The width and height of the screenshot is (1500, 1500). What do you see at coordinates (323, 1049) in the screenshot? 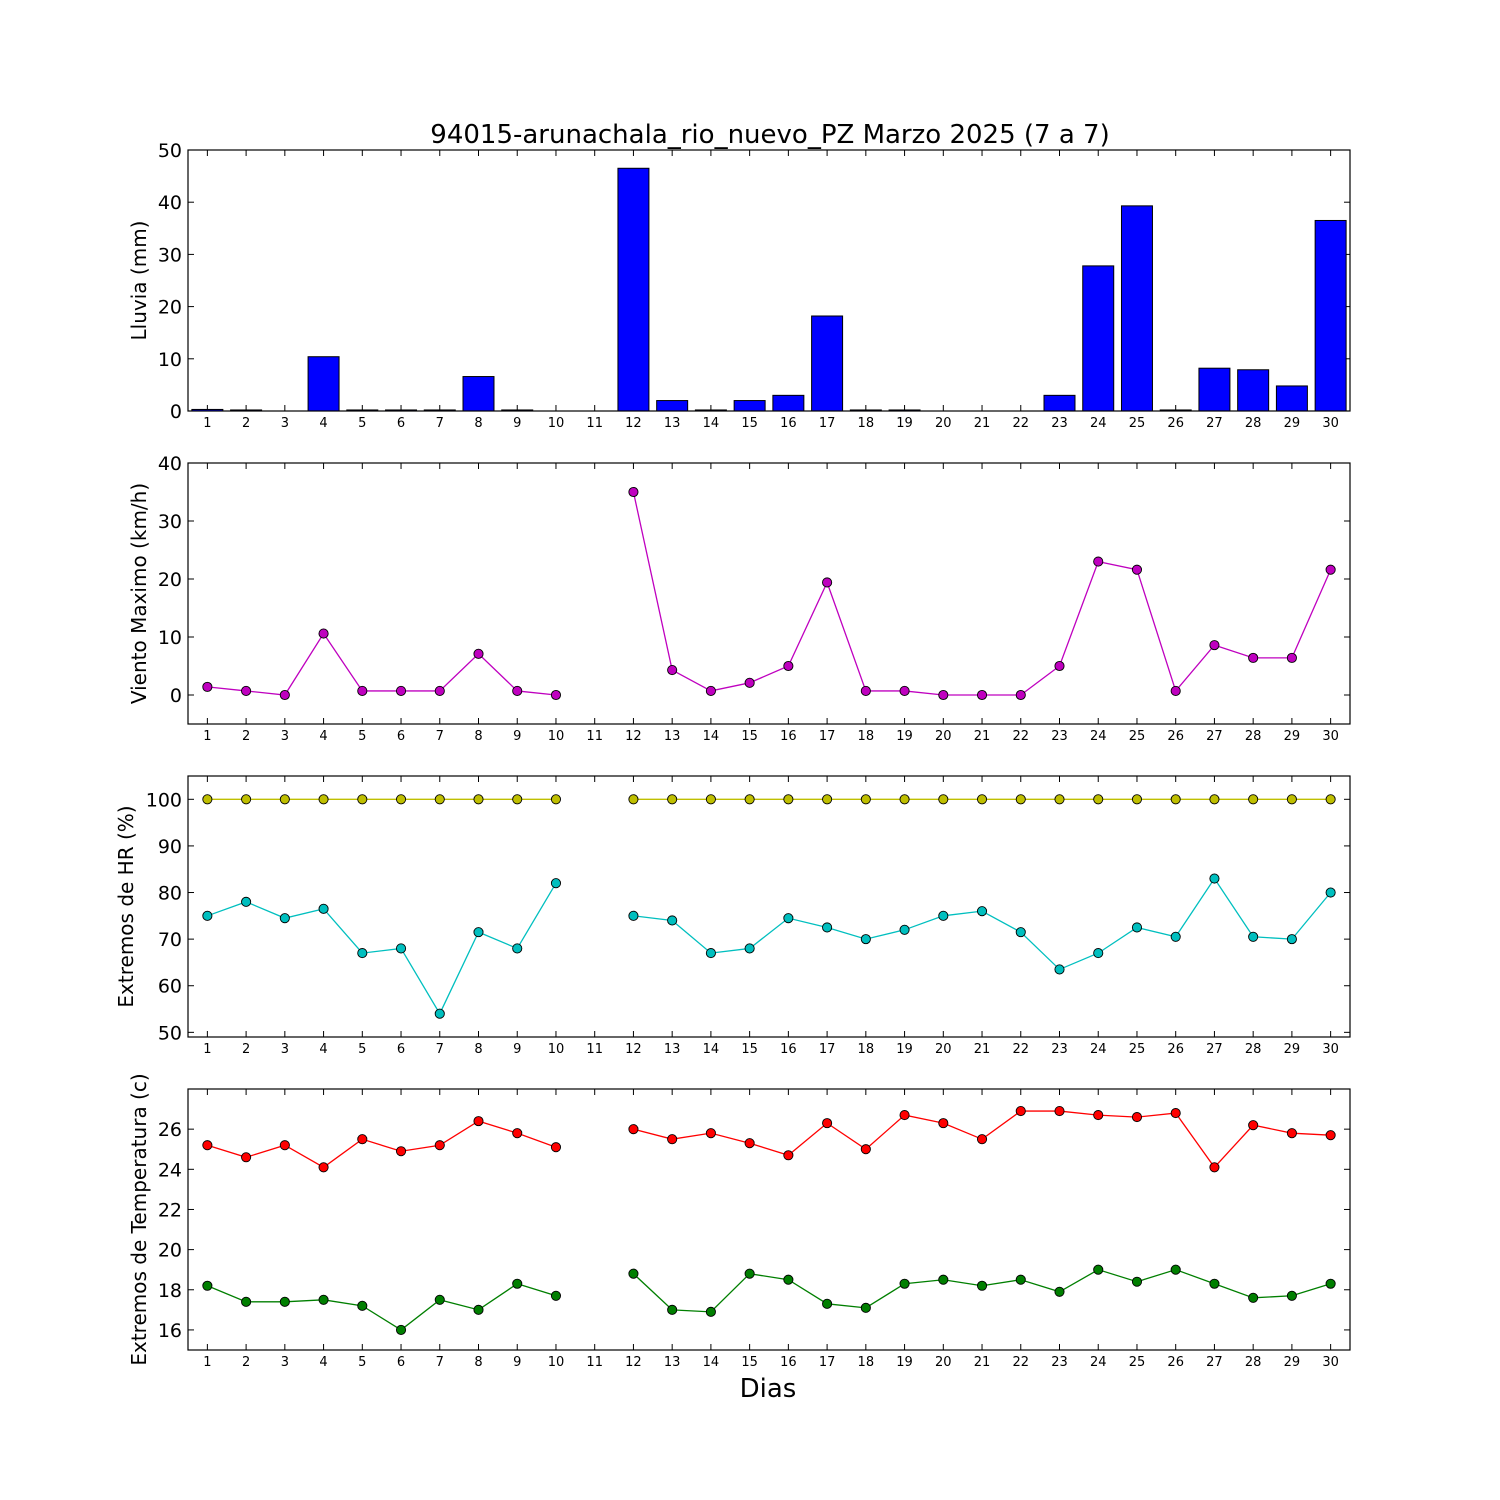
I see `humidity-xtick-label: 4` at bounding box center [323, 1049].